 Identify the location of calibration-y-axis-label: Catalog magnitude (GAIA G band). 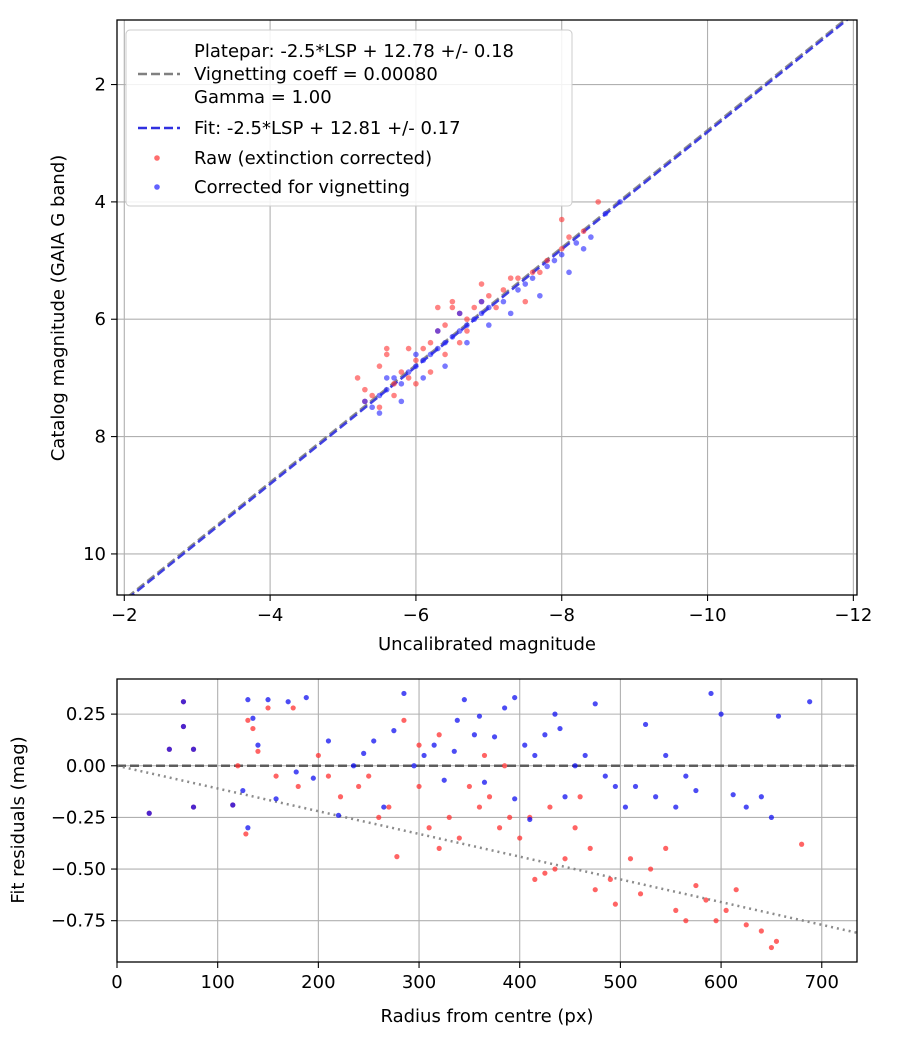
(58, 308).